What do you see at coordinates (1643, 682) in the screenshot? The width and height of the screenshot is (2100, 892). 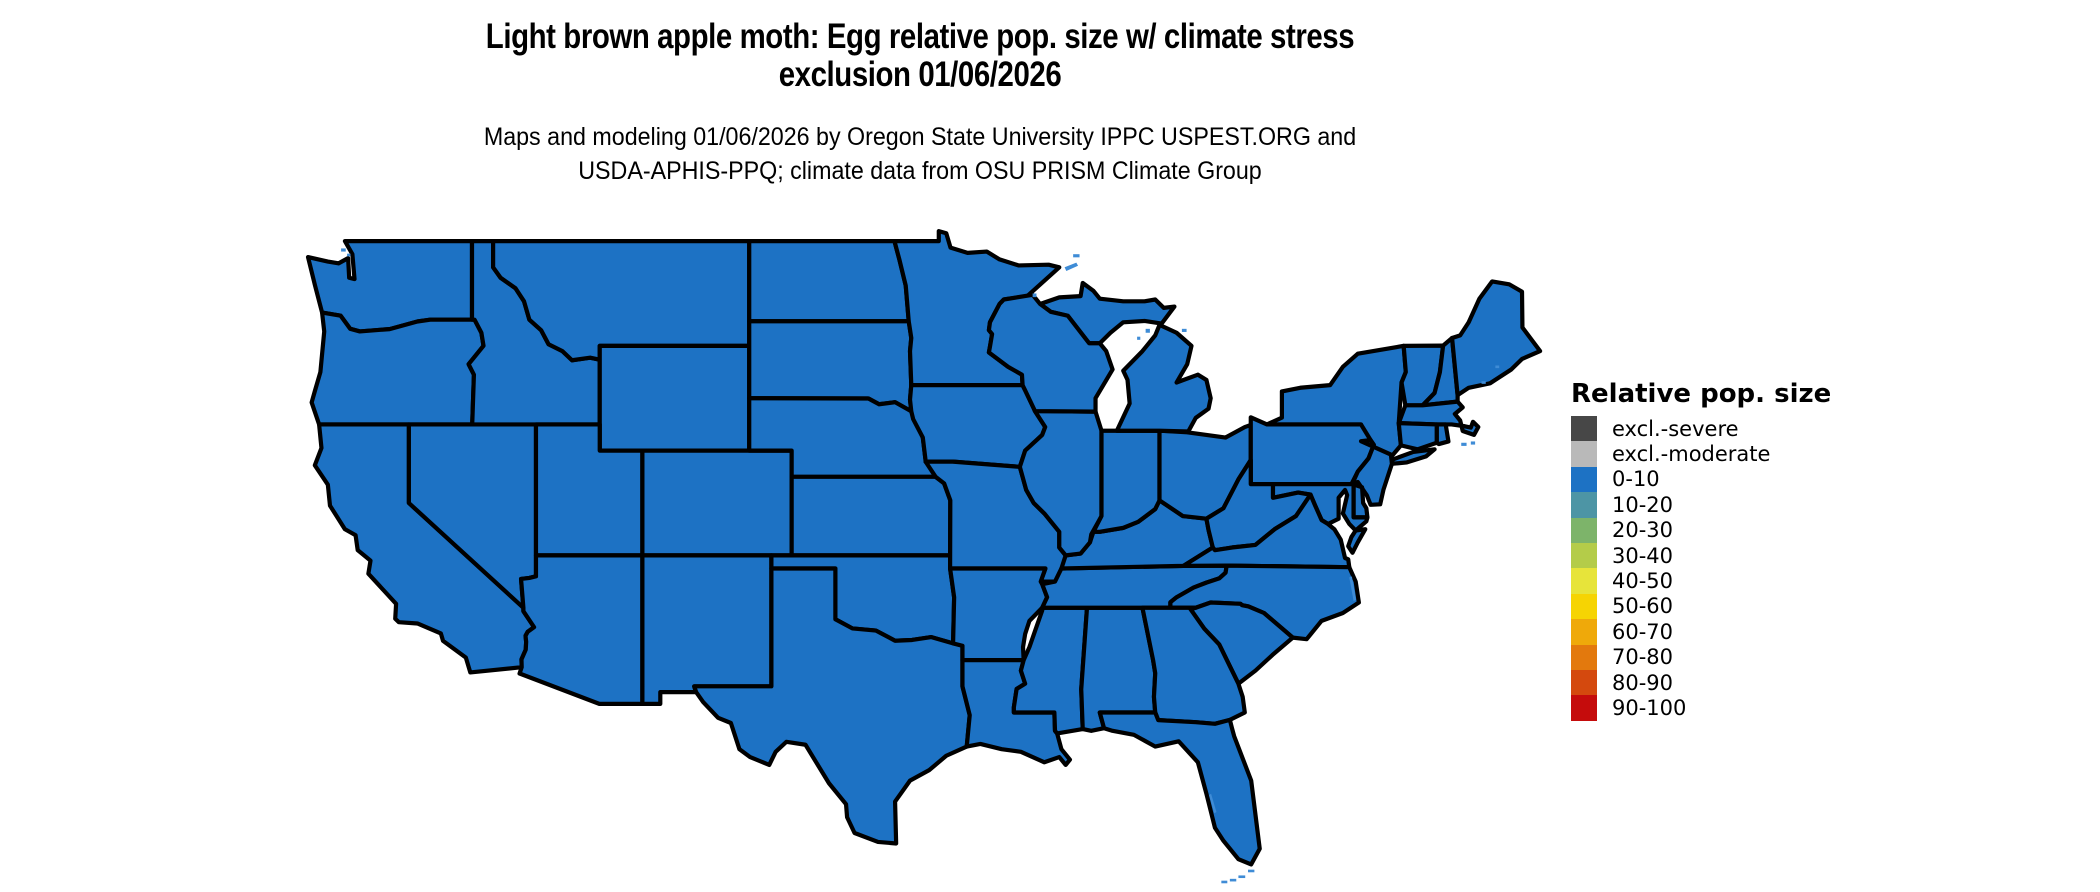 I see `legend-label: 80-90` at bounding box center [1643, 682].